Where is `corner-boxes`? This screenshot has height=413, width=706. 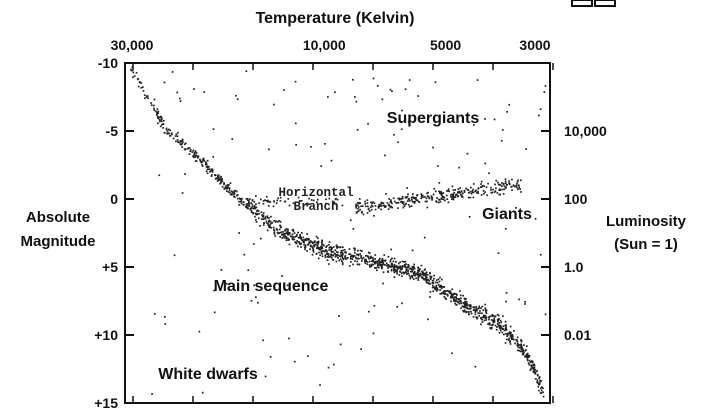
corner-boxes is located at coordinates (593, 3).